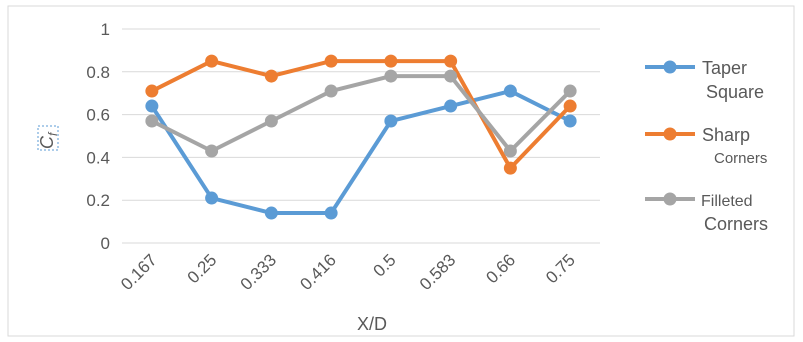  Describe the element at coordinates (98, 136) in the screenshot. I see `y-axis-ticks: 0 0.2 0.4 0.6 0.8 1` at that location.